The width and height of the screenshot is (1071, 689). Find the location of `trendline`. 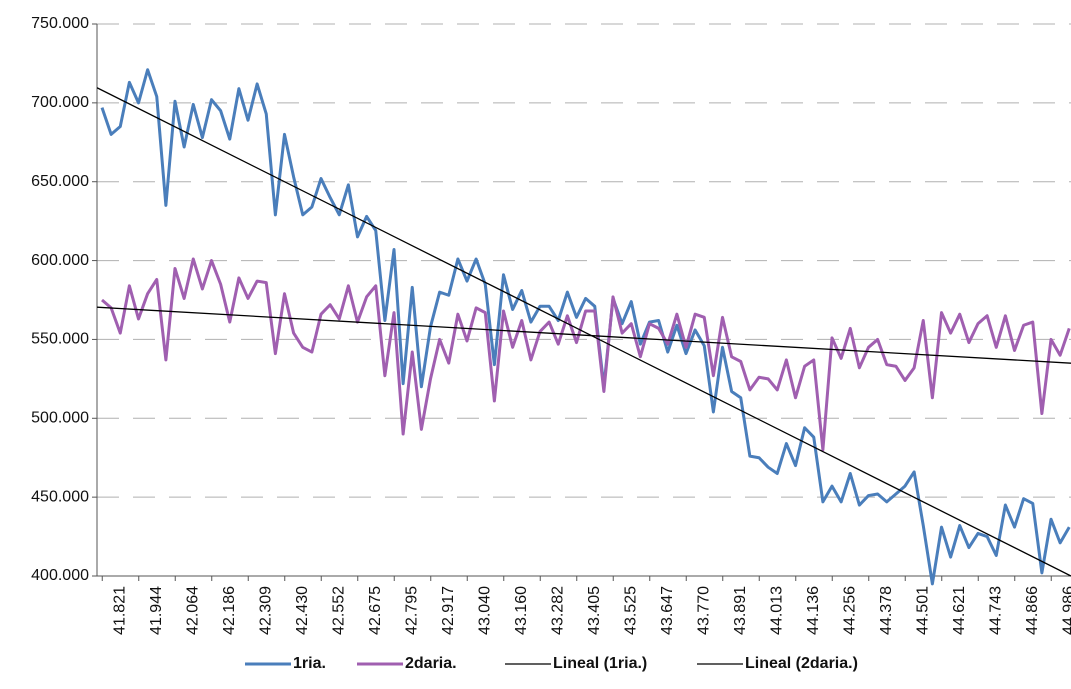

trendline is located at coordinates (584, 335).